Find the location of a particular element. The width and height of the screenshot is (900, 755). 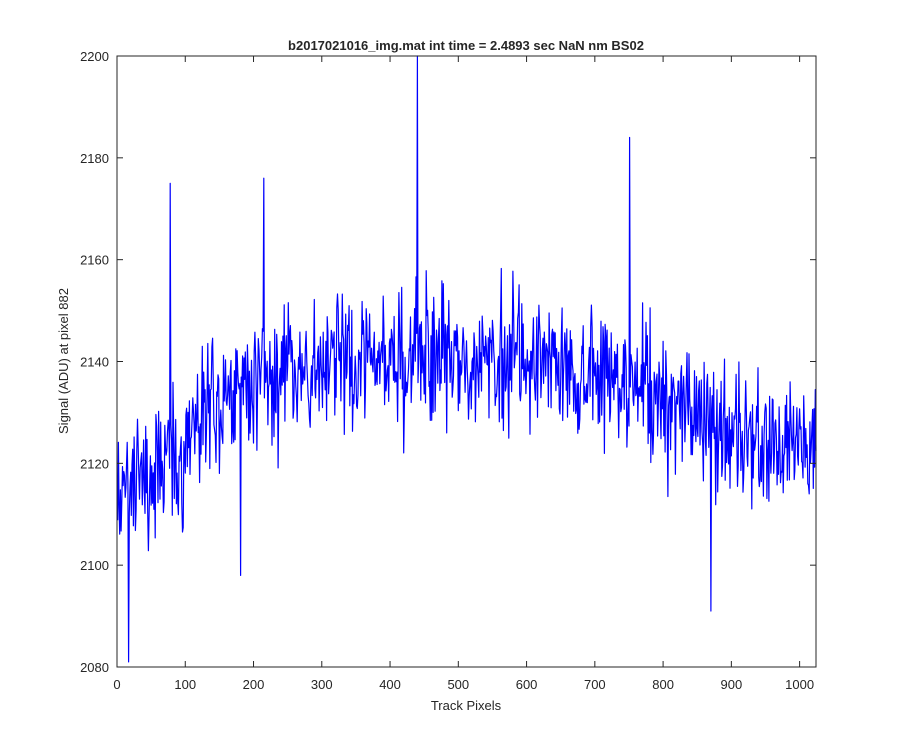

y-tick-label: 2140 is located at coordinates (94, 362).